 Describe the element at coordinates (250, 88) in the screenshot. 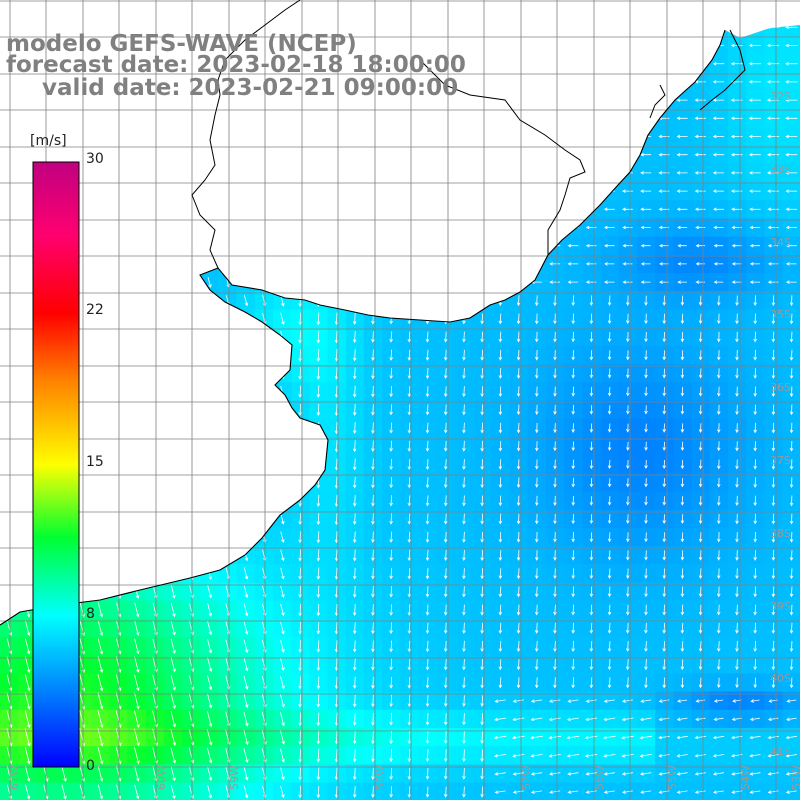

I see `valid-date: valid date: 2023-02-21 09:00:00` at that location.